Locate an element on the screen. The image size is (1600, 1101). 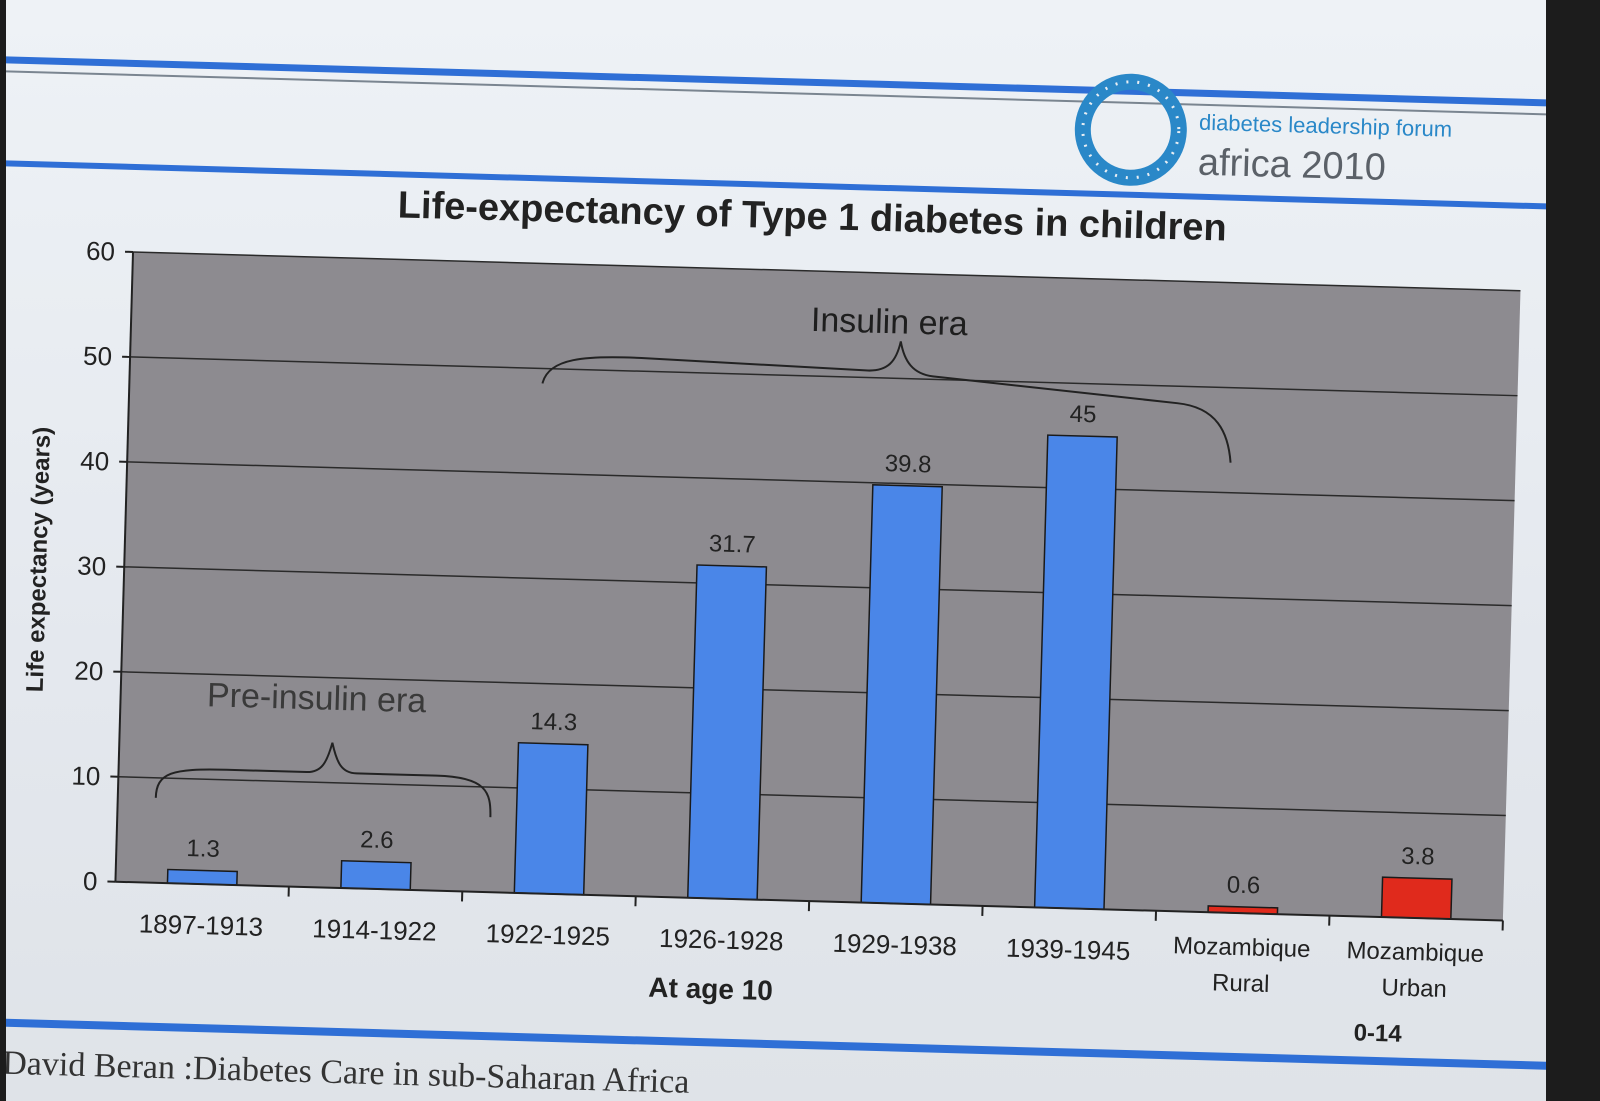
y-axis-line is located at coordinates (124, 566).